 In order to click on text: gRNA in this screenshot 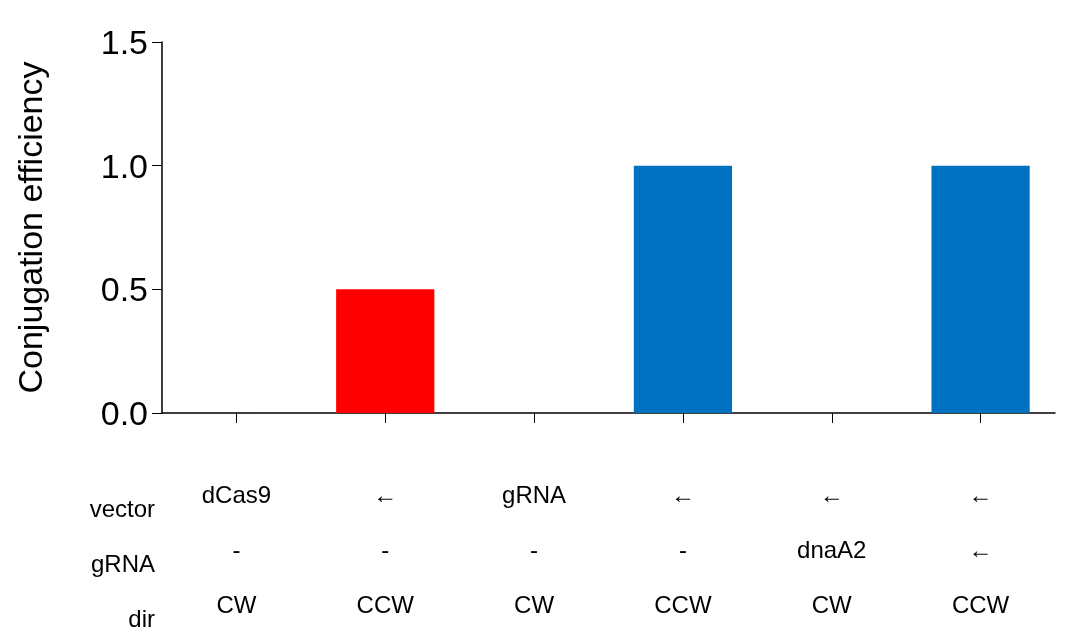, I will do `click(122, 563)`.